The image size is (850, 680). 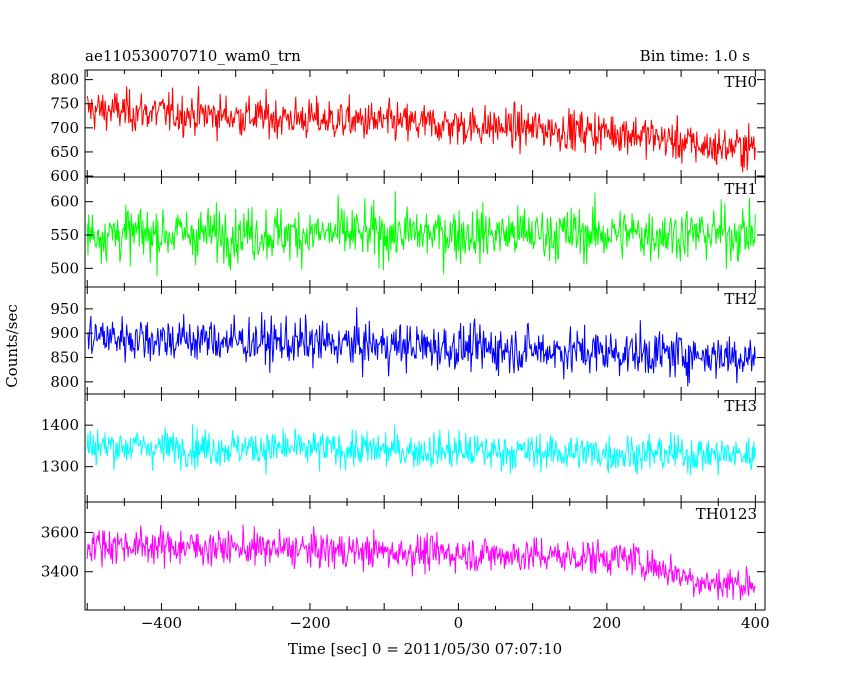 I want to click on x-axis-label: Time [sec] 0 = 2011/05/30 07:07:10, so click(x=425, y=649).